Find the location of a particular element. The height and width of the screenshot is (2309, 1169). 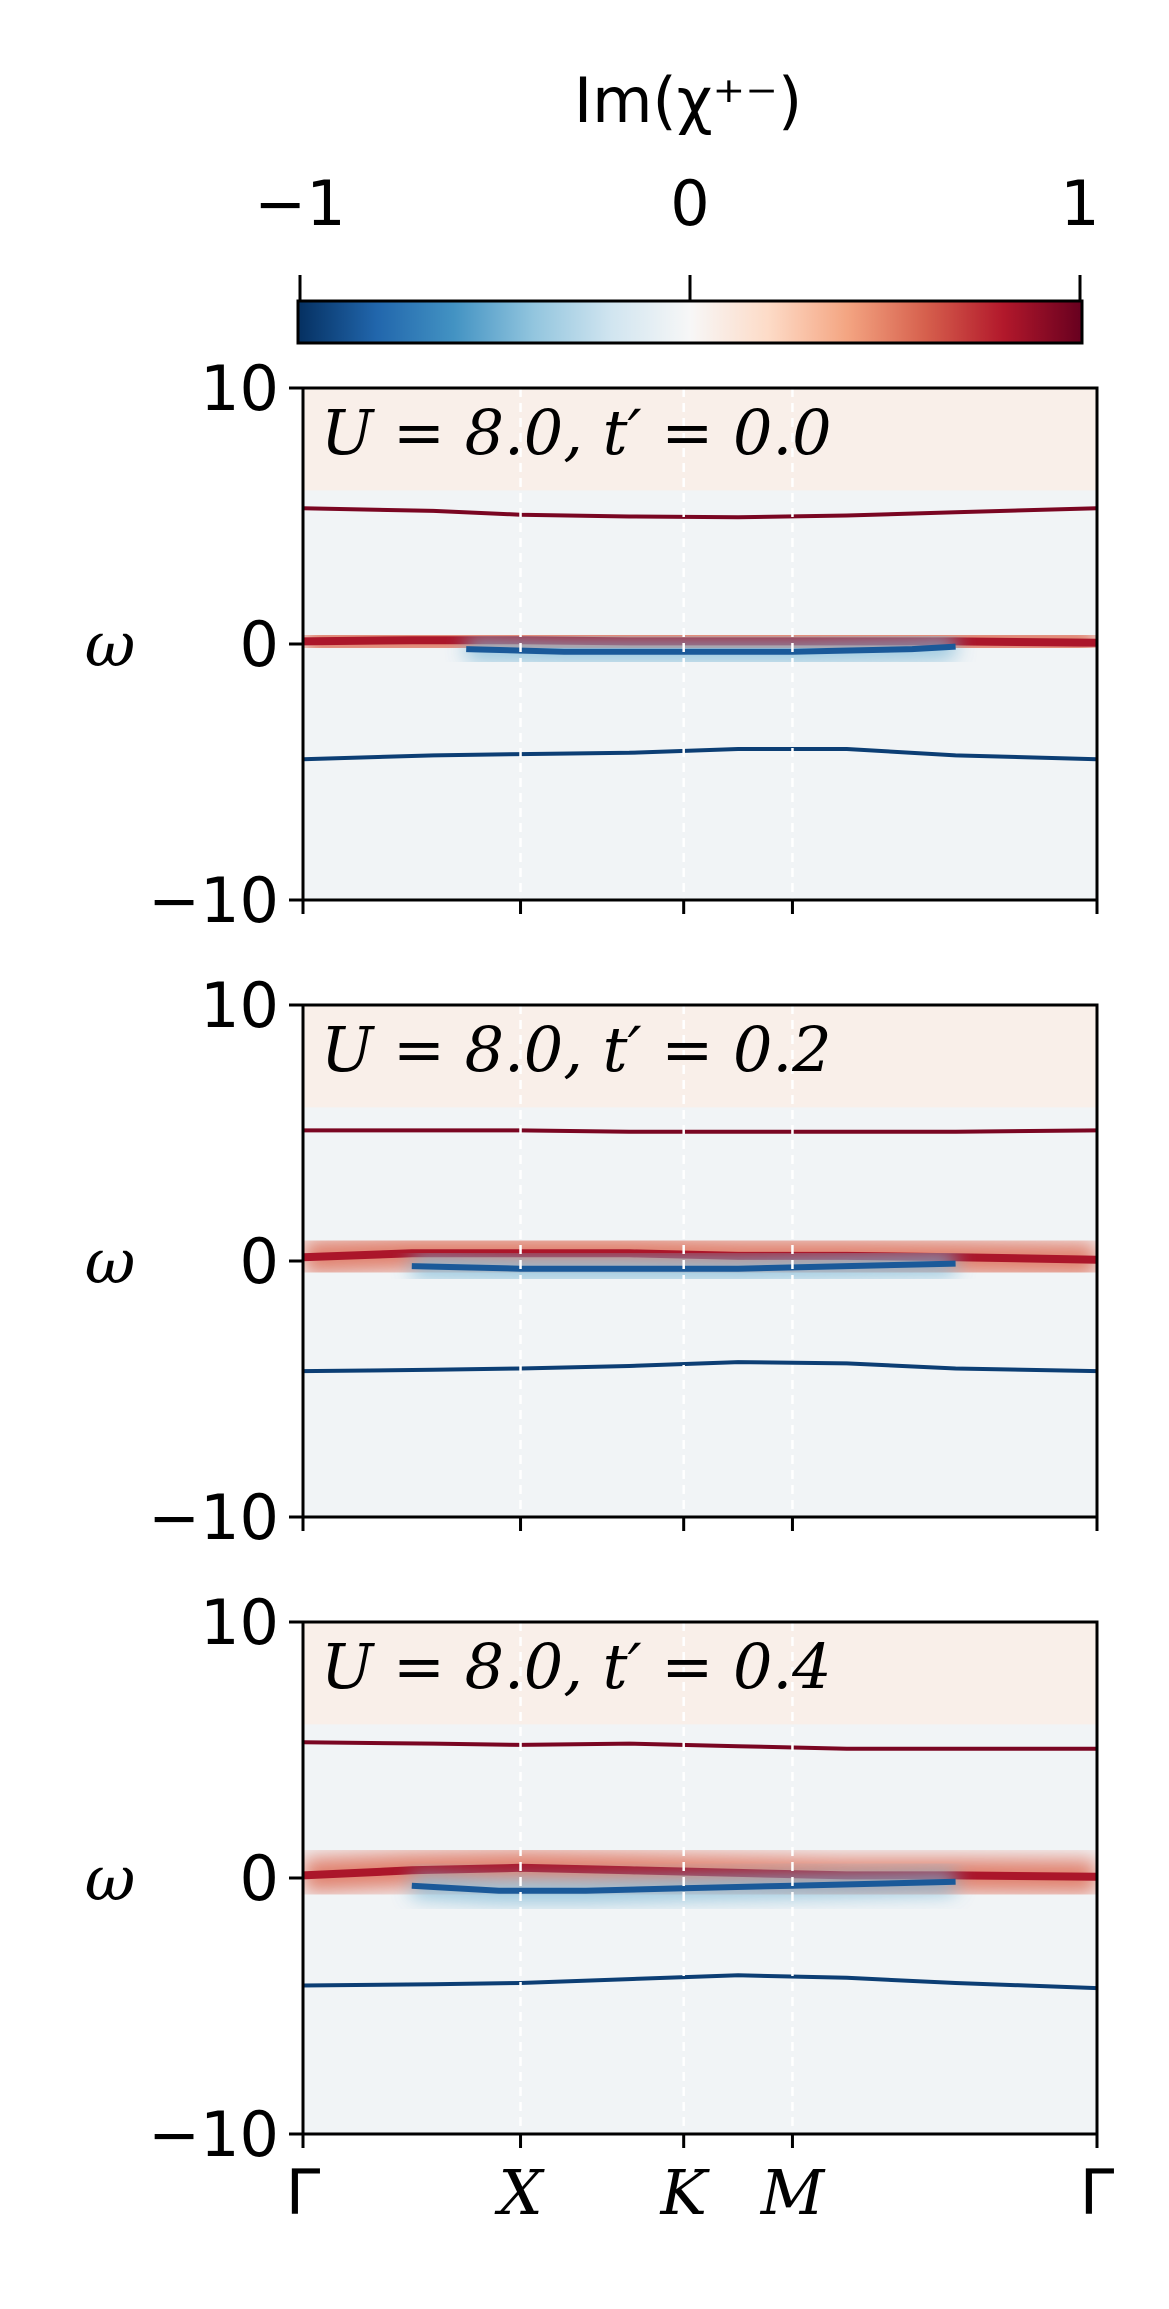

colorbar-label: Im(χ⁺⁻) is located at coordinates (688, 100).